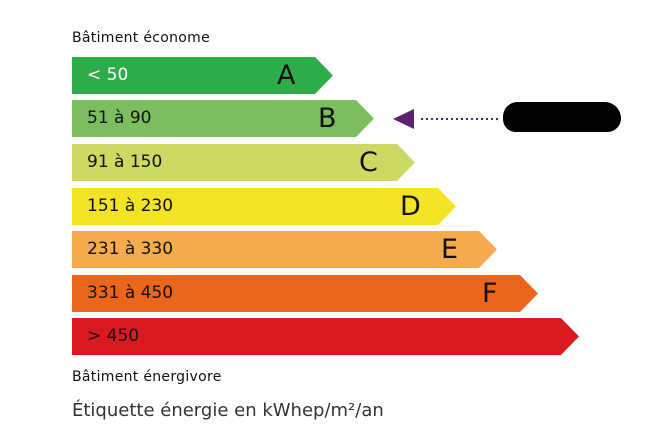 The width and height of the screenshot is (667, 441). I want to click on energy-class-b: 51 à 90 B, so click(223, 118).